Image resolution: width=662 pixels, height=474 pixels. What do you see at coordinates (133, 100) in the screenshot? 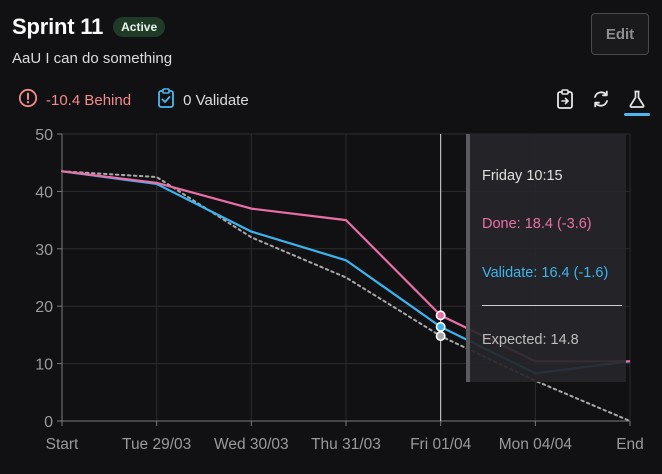
I see `status-row: -10.4 Behind 0 Validate` at bounding box center [133, 100].